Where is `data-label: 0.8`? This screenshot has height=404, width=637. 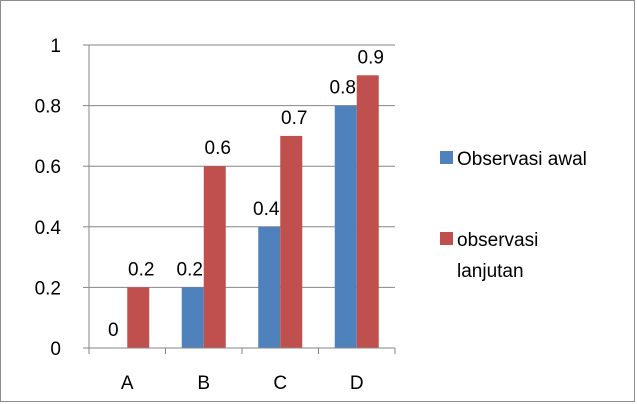 data-label: 0.8 is located at coordinates (343, 88).